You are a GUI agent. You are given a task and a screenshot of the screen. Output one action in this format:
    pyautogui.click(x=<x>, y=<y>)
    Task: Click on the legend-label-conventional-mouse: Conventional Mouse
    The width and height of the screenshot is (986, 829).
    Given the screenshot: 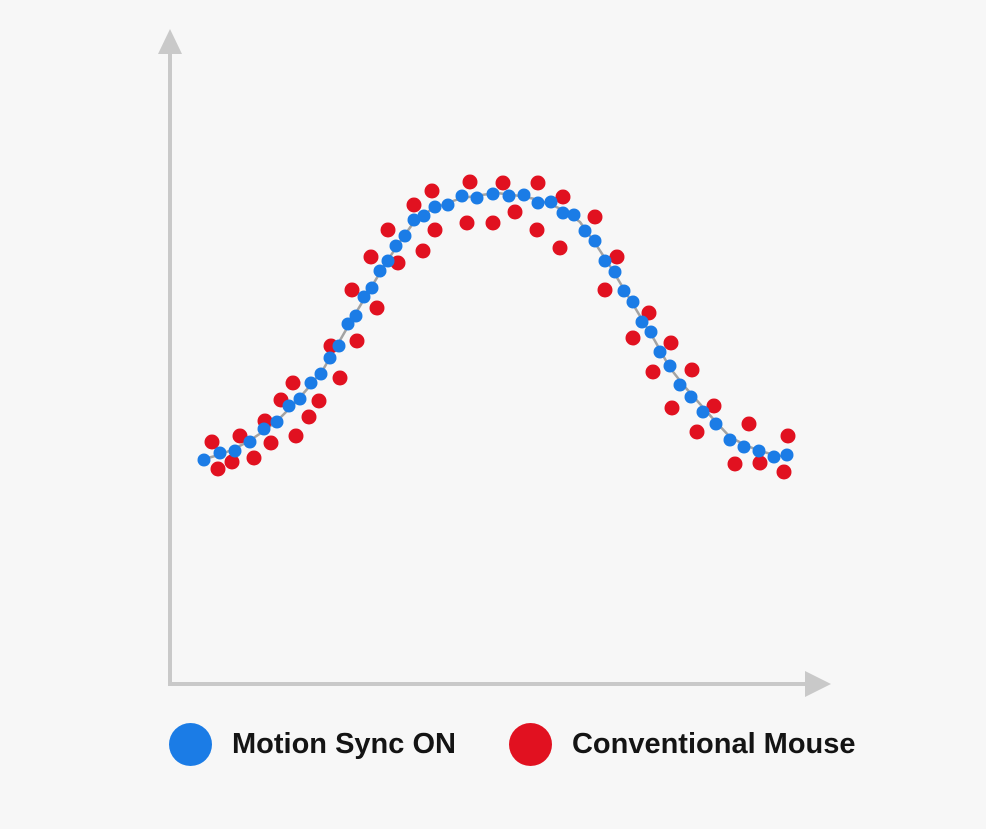 What is the action you would take?
    pyautogui.click(x=713, y=743)
    